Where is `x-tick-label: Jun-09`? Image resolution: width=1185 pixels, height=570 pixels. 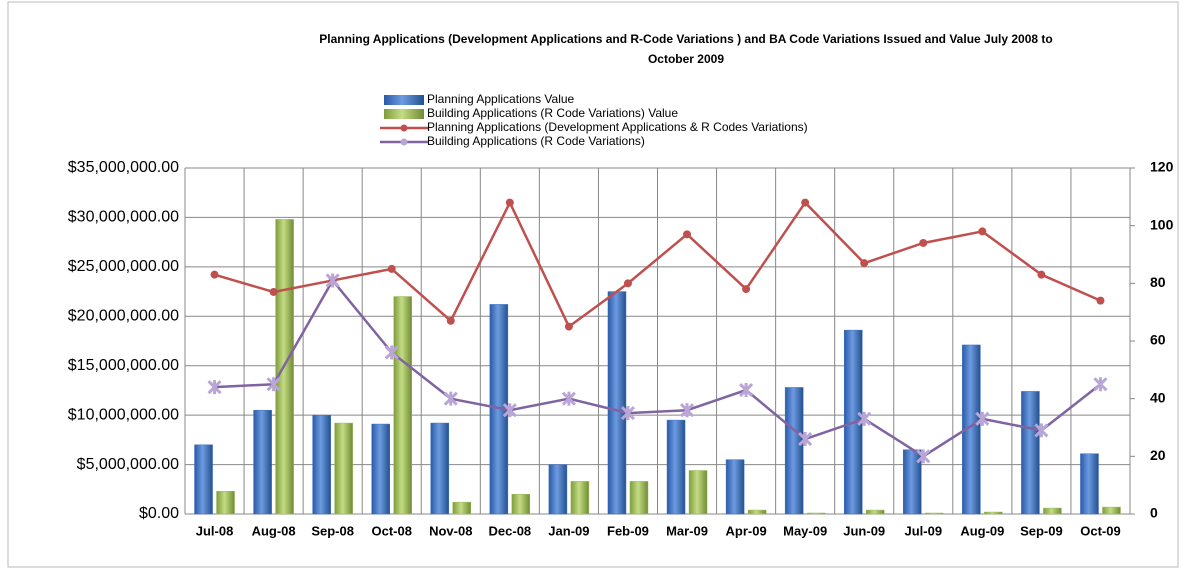 x-tick-label: Jun-09 is located at coordinates (864, 530).